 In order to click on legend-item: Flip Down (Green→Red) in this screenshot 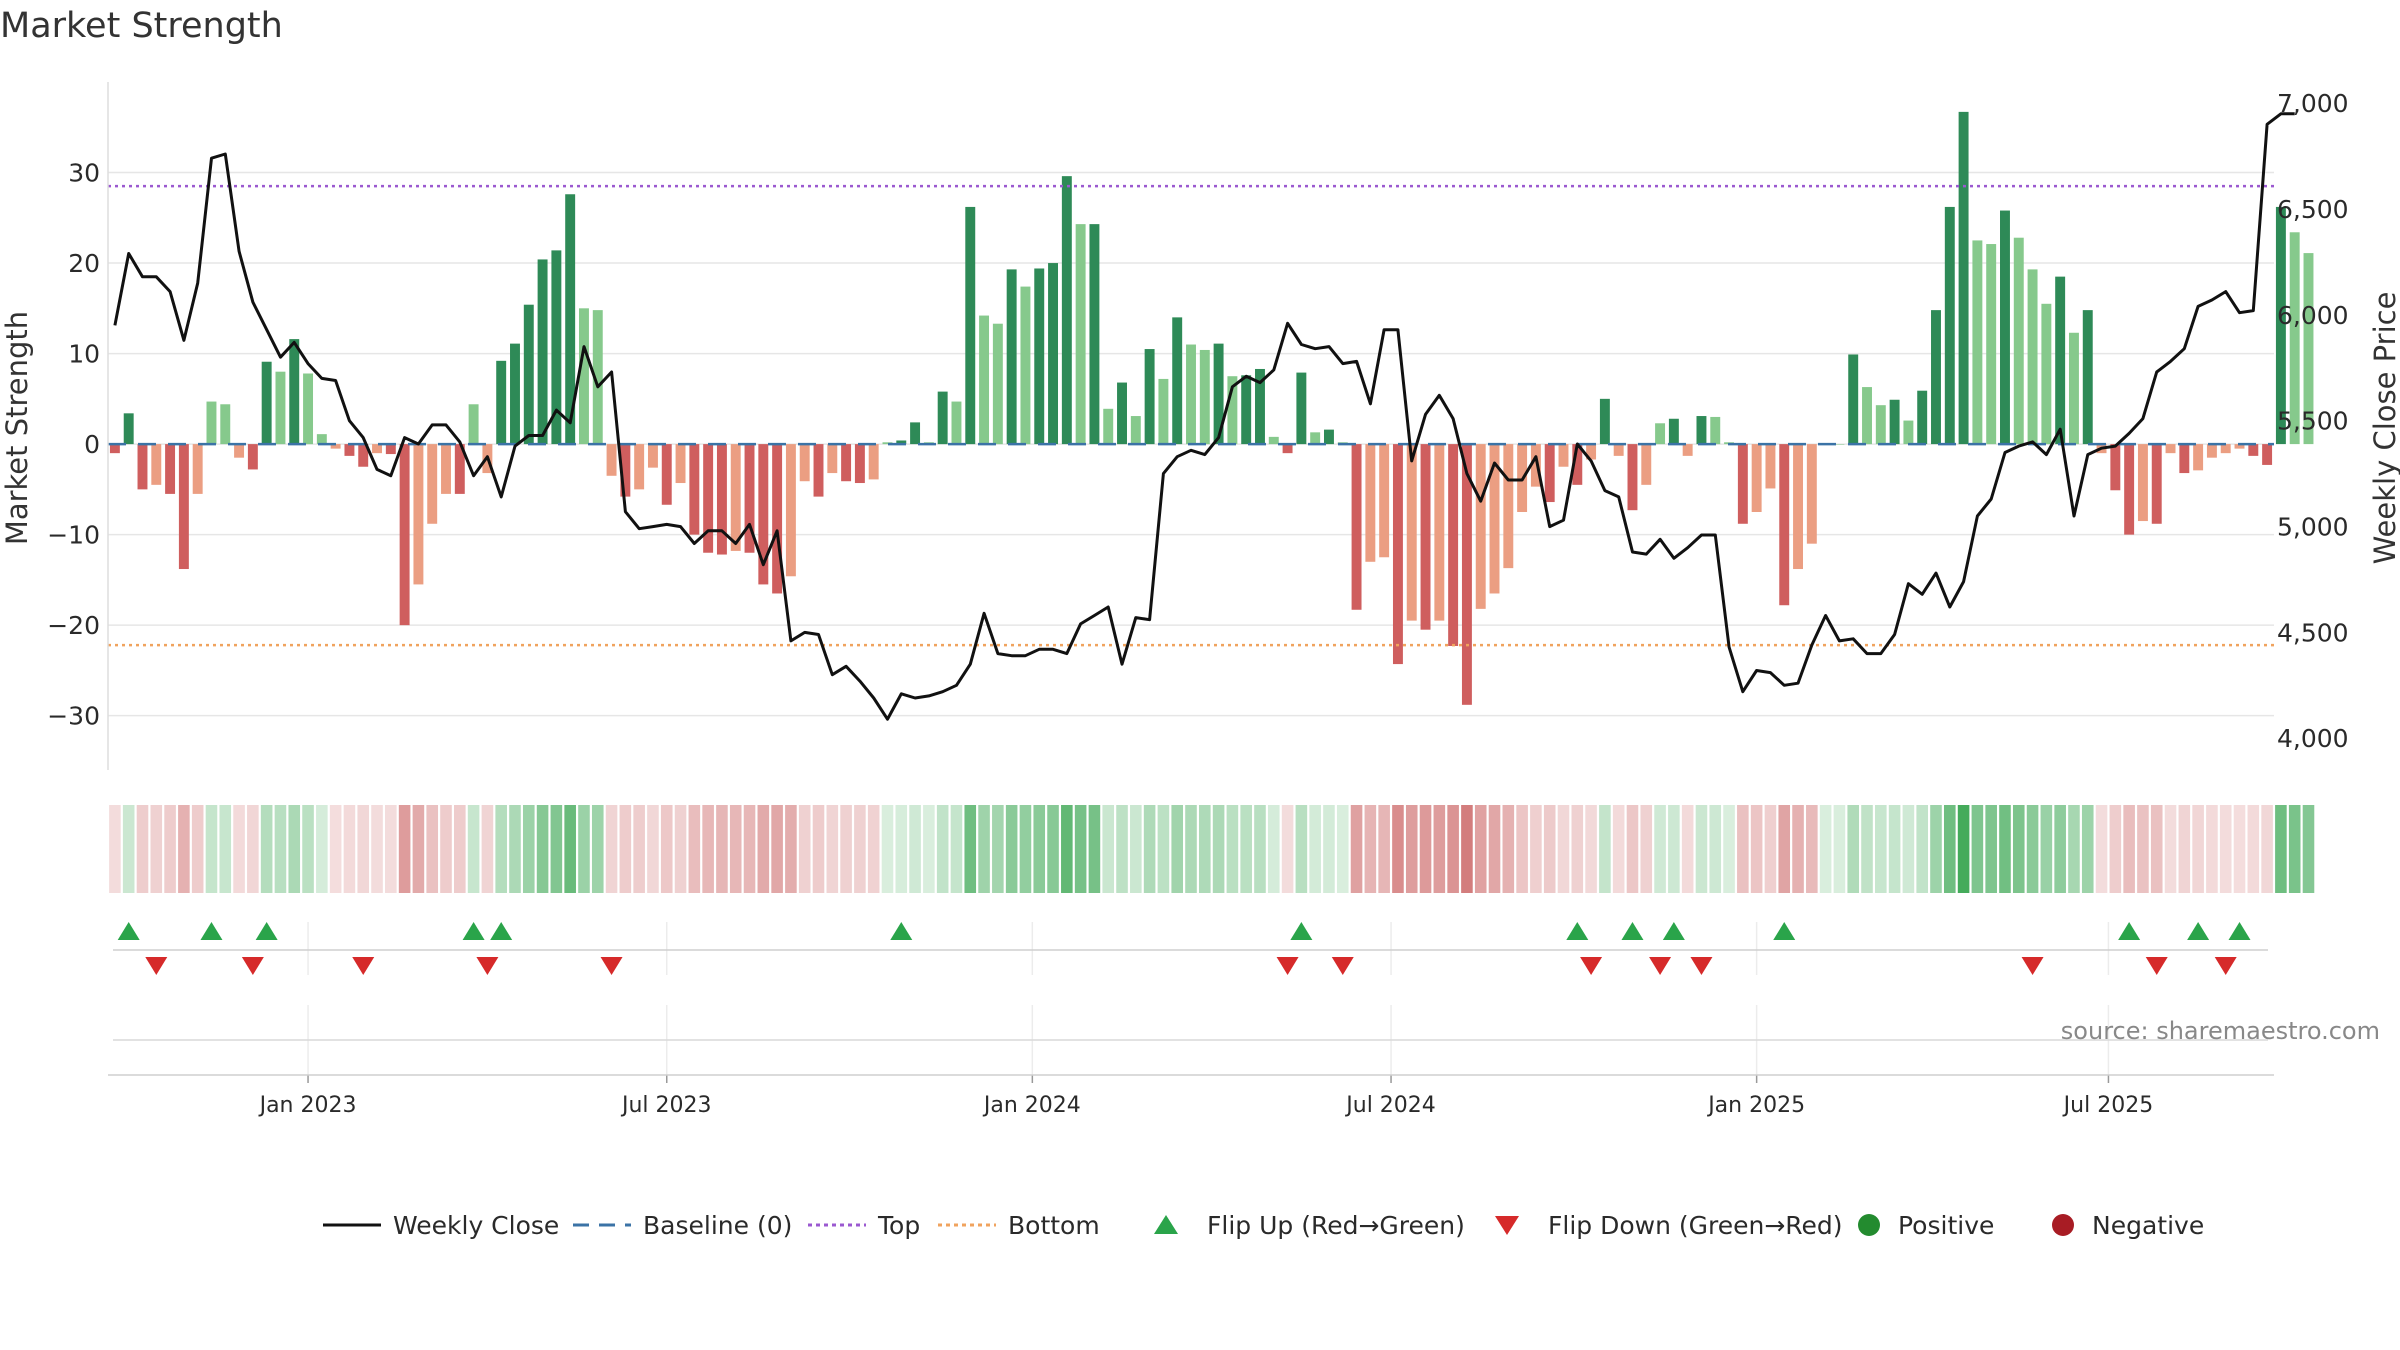, I will do `click(1669, 1225)`.